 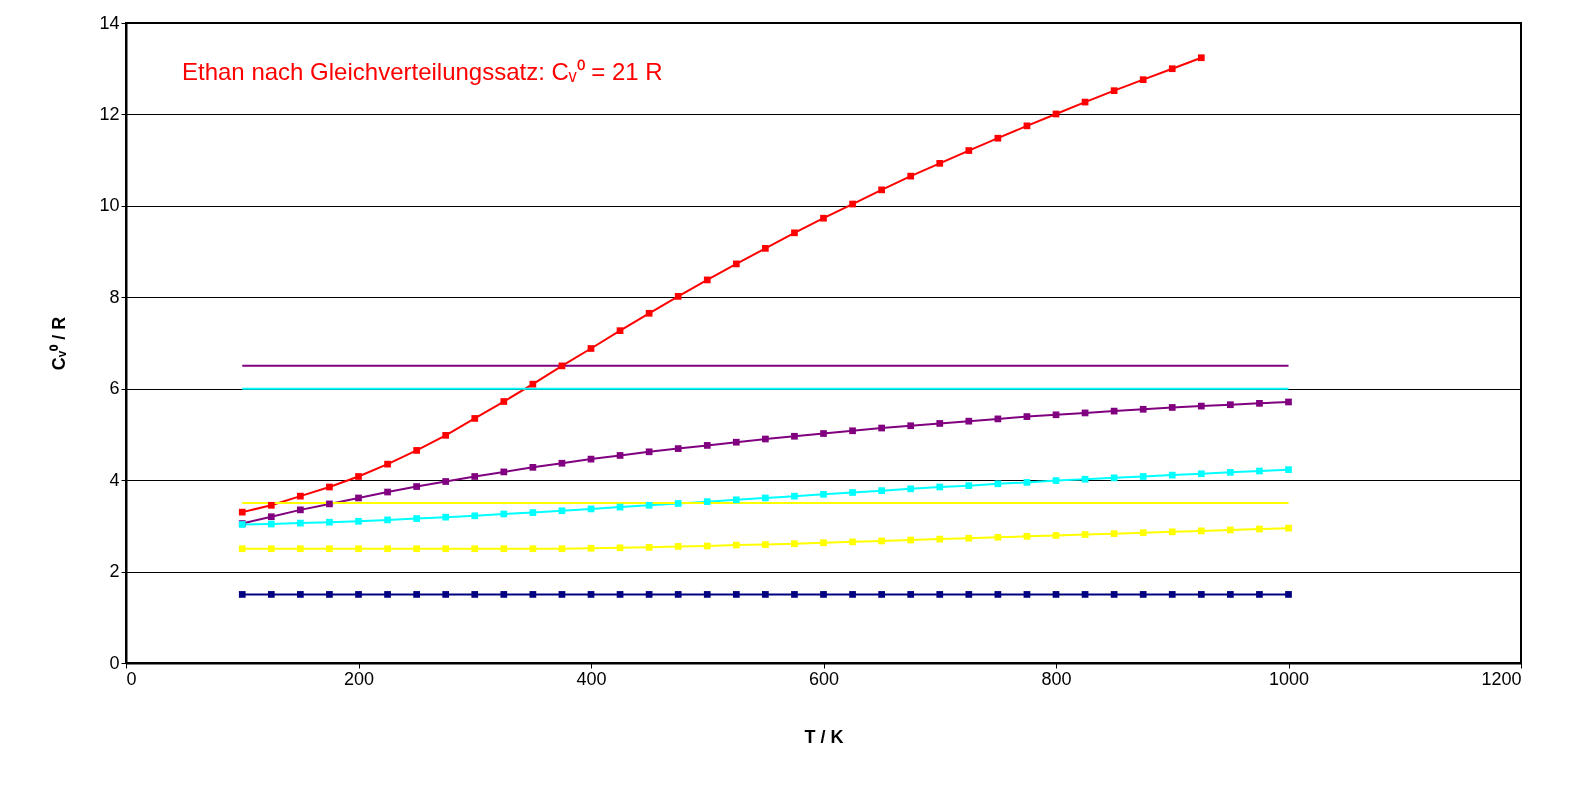 What do you see at coordinates (824, 678) in the screenshot?
I see `x-tick-label: 600` at bounding box center [824, 678].